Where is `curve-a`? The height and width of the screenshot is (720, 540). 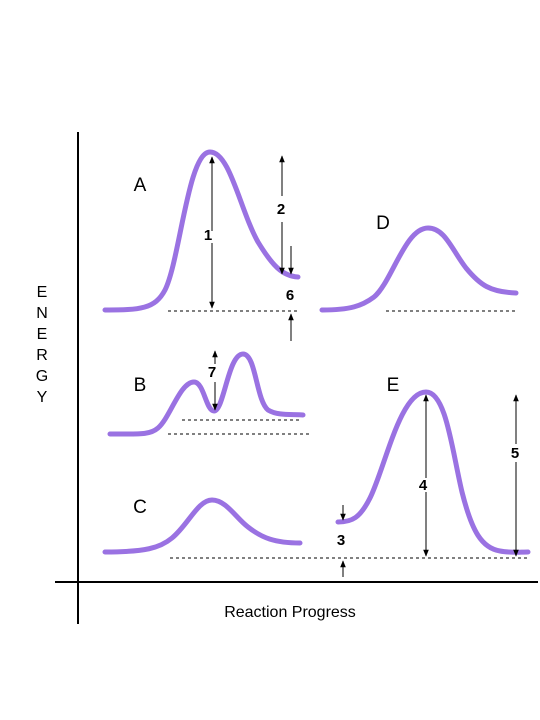 curve-a is located at coordinates (201, 231).